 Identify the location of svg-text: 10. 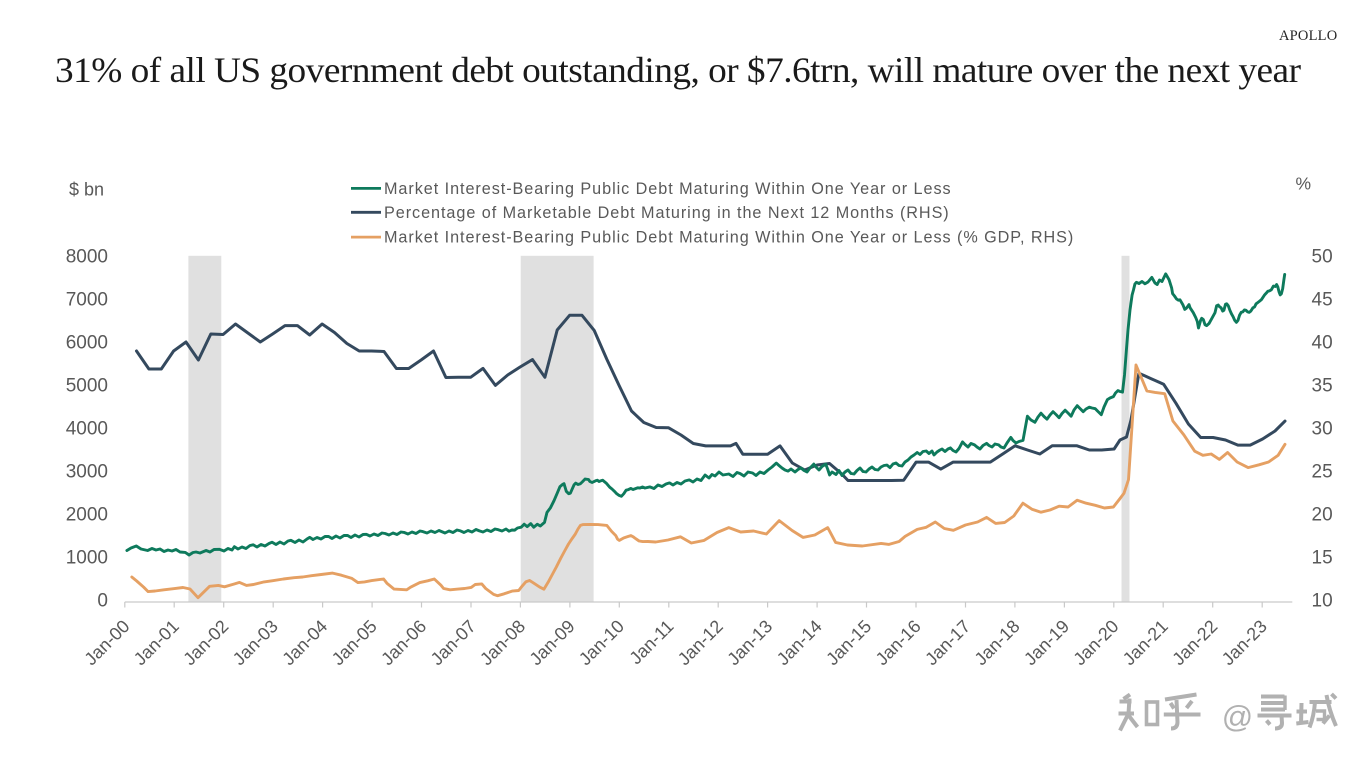
(1322, 601).